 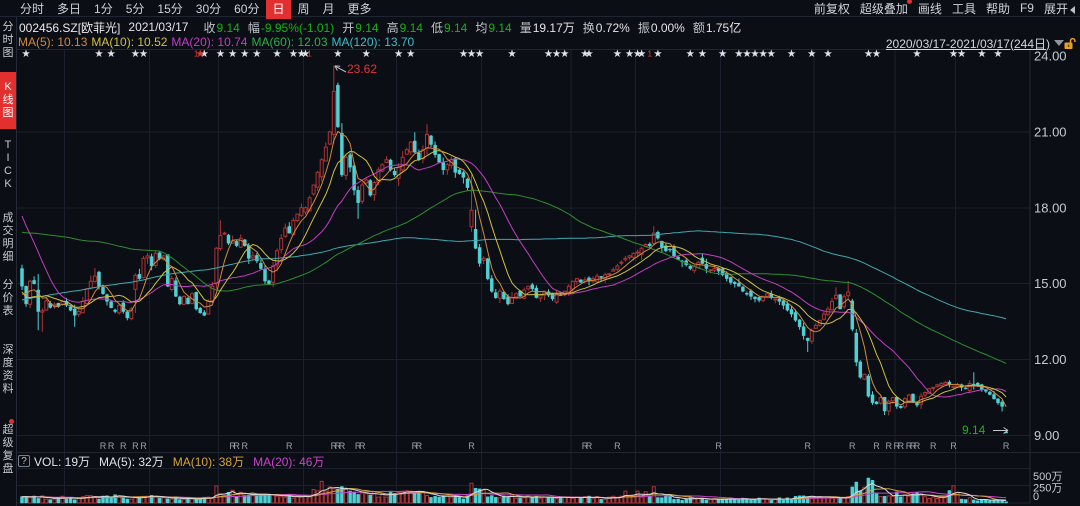 What do you see at coordinates (62, 461) in the screenshot?
I see `vol-value-VOL: VOL: 19万` at bounding box center [62, 461].